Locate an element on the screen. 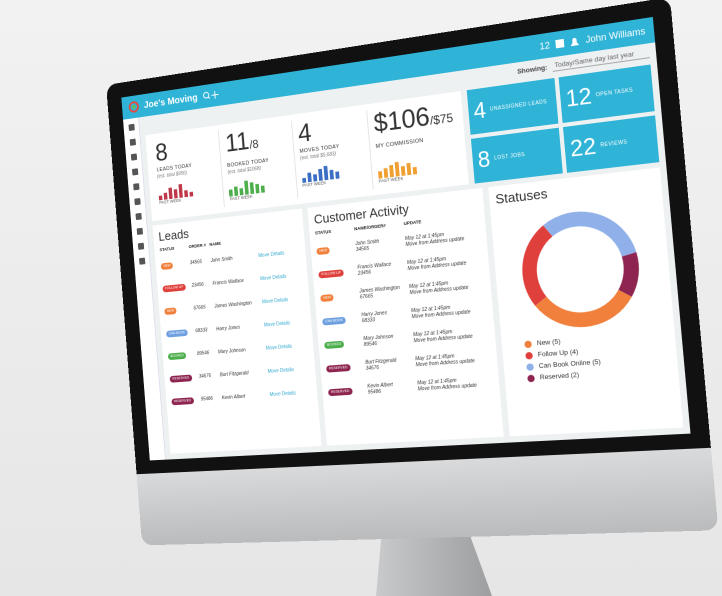 Image resolution: width=722 pixels, height=596 pixels. status-badge: CAN BOOK is located at coordinates (177, 333).